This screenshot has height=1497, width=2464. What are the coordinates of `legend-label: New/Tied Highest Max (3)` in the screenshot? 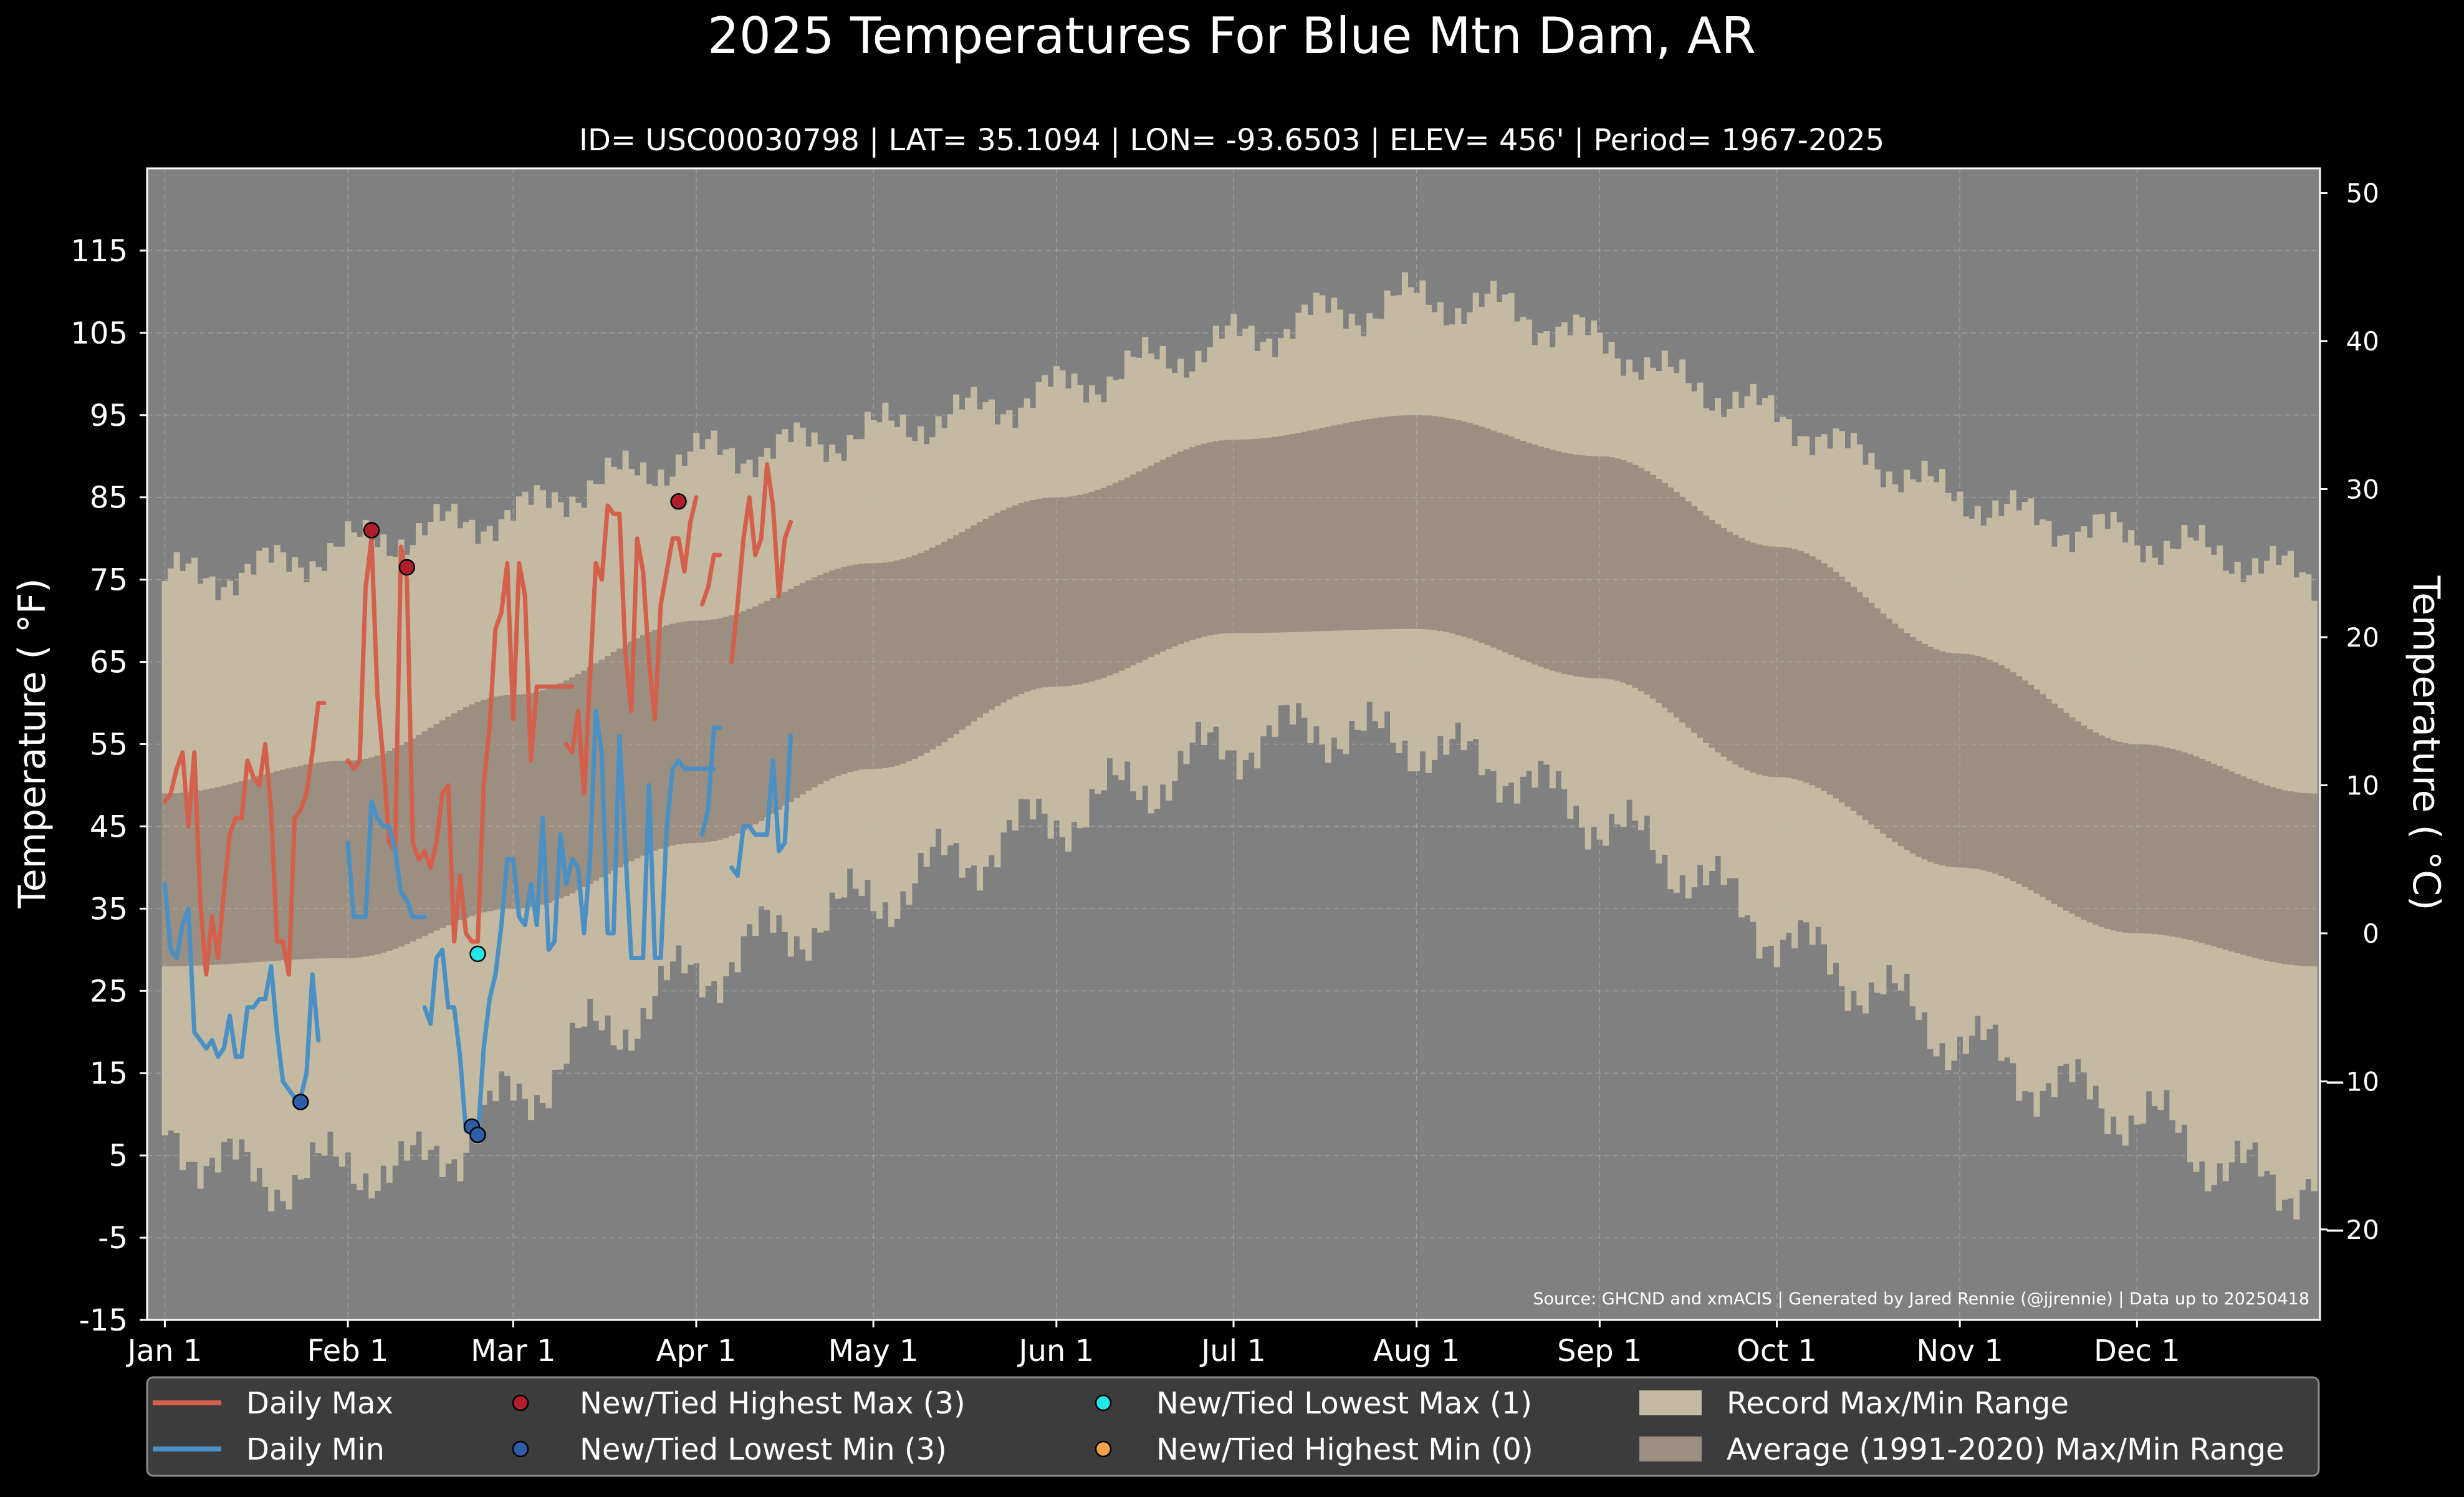 It's located at (773, 1403).